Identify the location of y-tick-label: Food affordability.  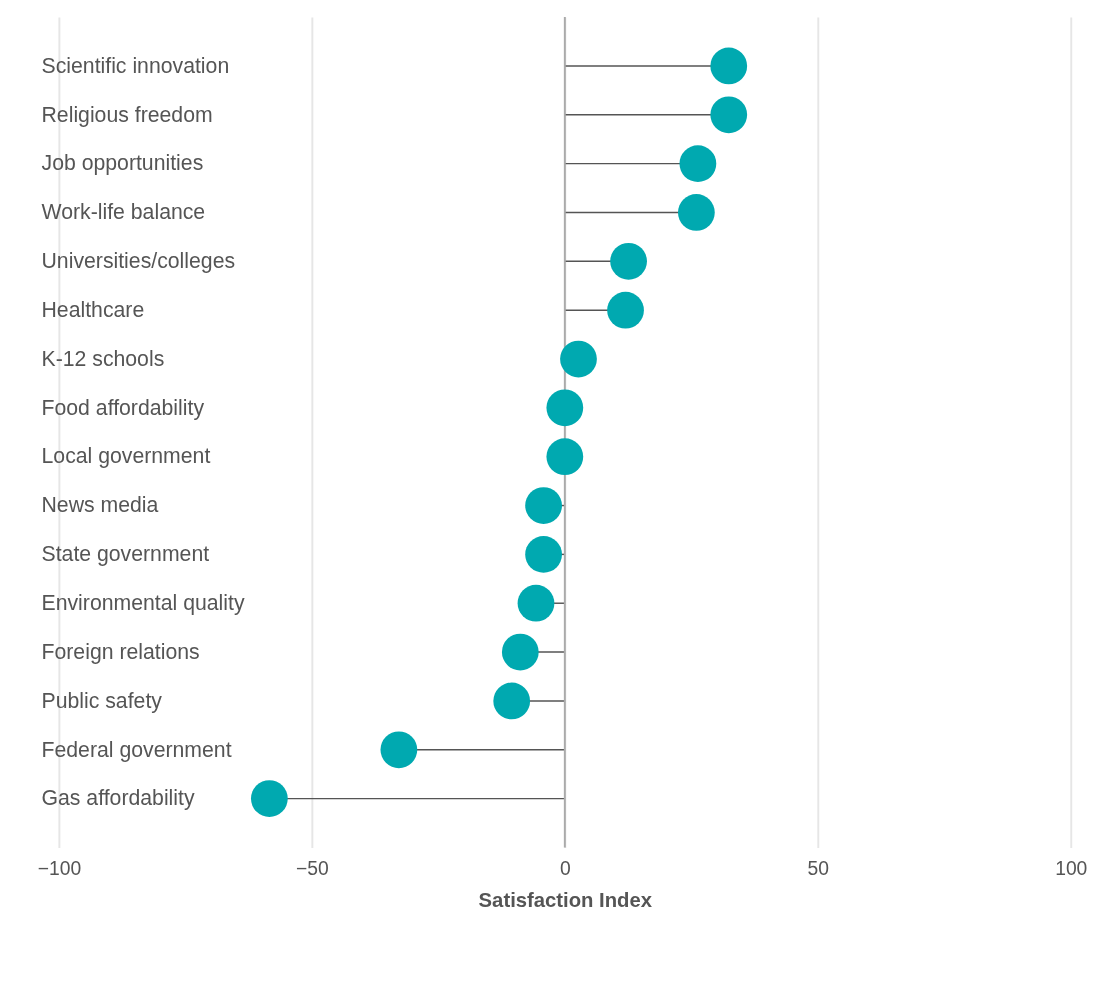
(123, 407).